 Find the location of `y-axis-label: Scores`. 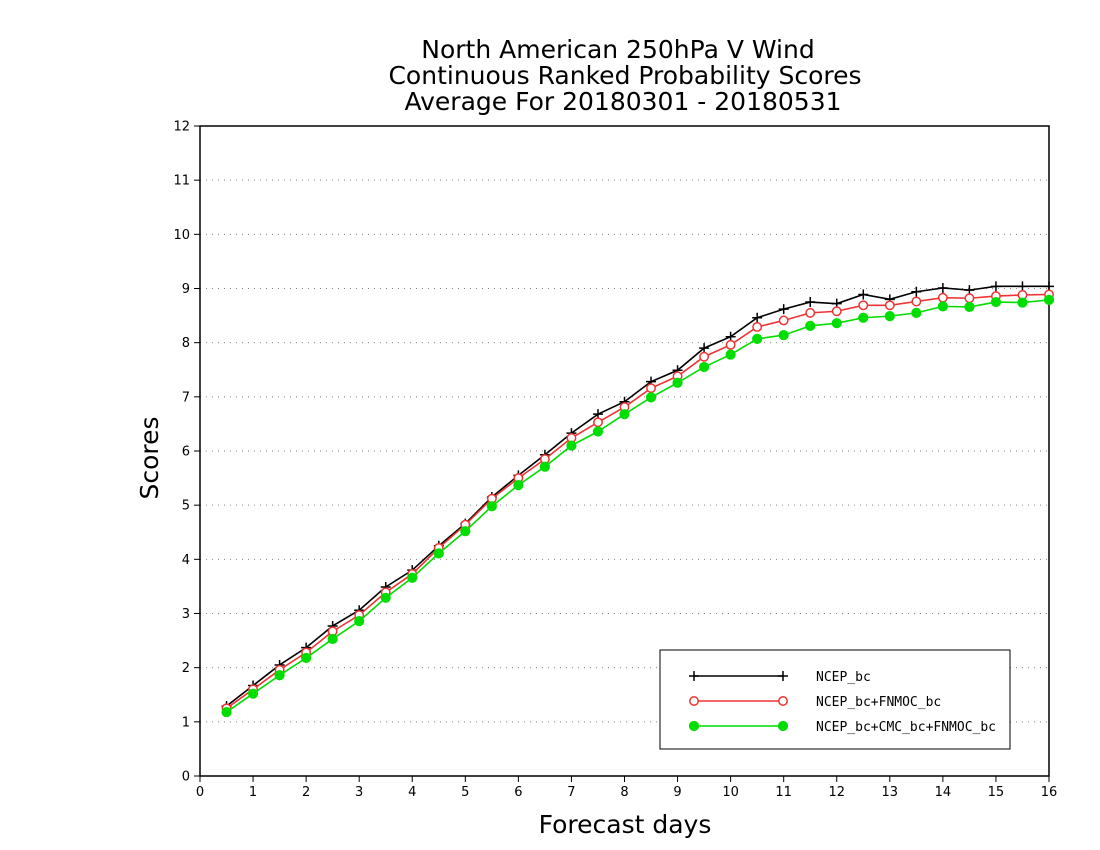

y-axis-label: Scores is located at coordinates (149, 457).